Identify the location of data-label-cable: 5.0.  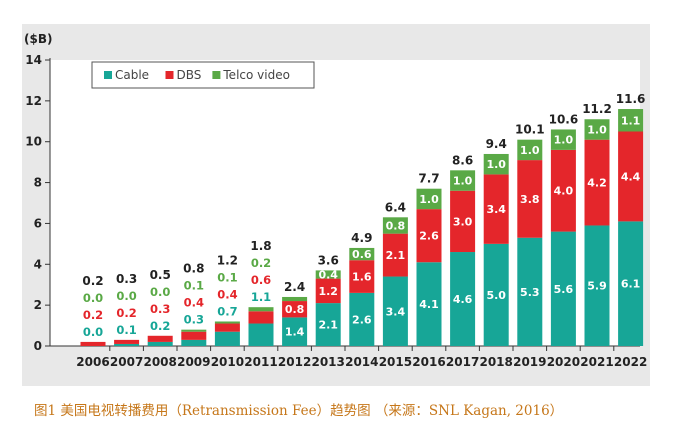
(496, 295).